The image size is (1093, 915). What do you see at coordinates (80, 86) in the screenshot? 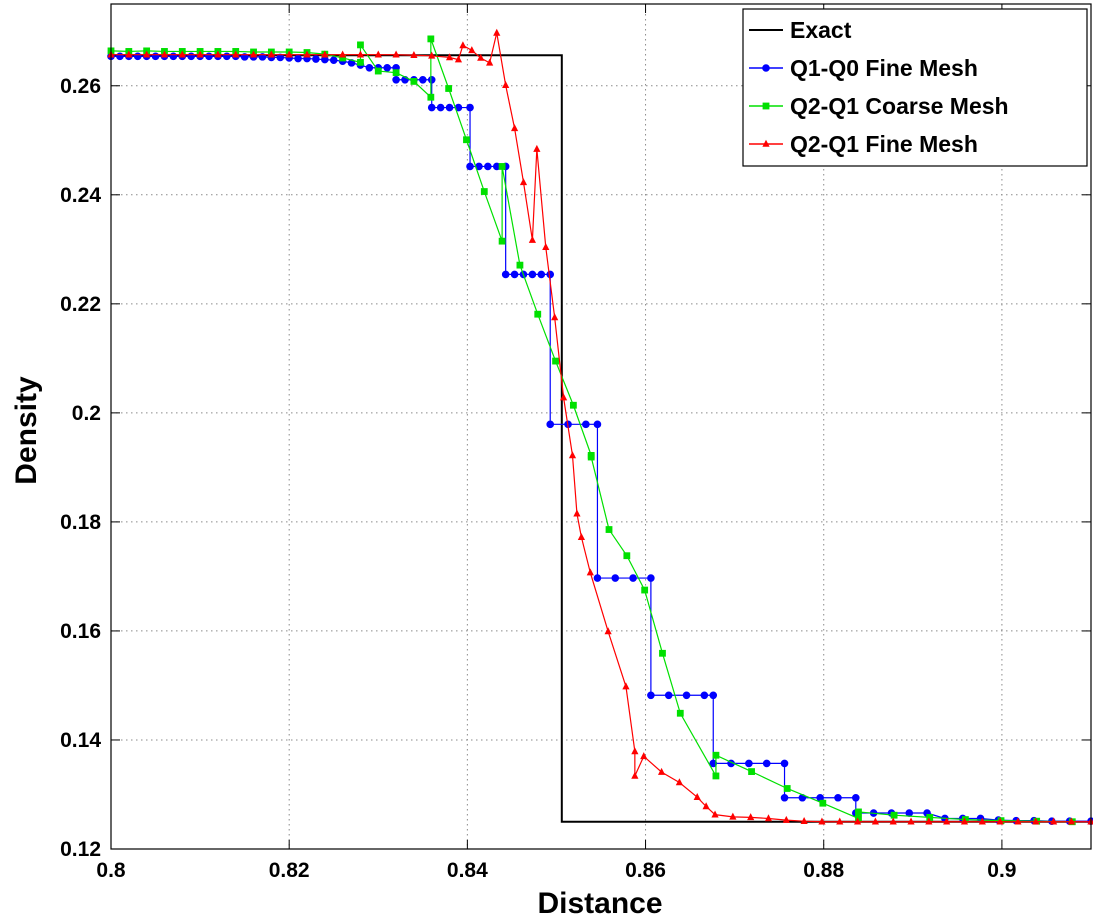
I see `y-tick-label: 0.26` at bounding box center [80, 86].